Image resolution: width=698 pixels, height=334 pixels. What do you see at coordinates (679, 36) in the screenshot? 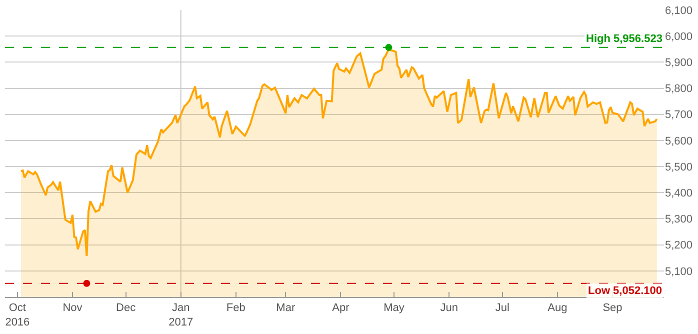
I see `y-tick-label: 6,000` at bounding box center [679, 36].